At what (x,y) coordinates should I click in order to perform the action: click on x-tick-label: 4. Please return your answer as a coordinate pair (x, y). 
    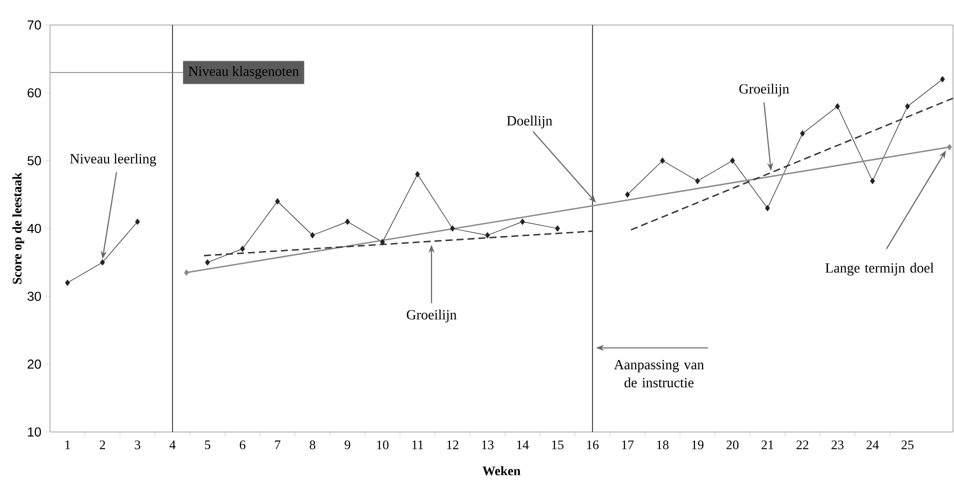
    Looking at the image, I should click on (173, 445).